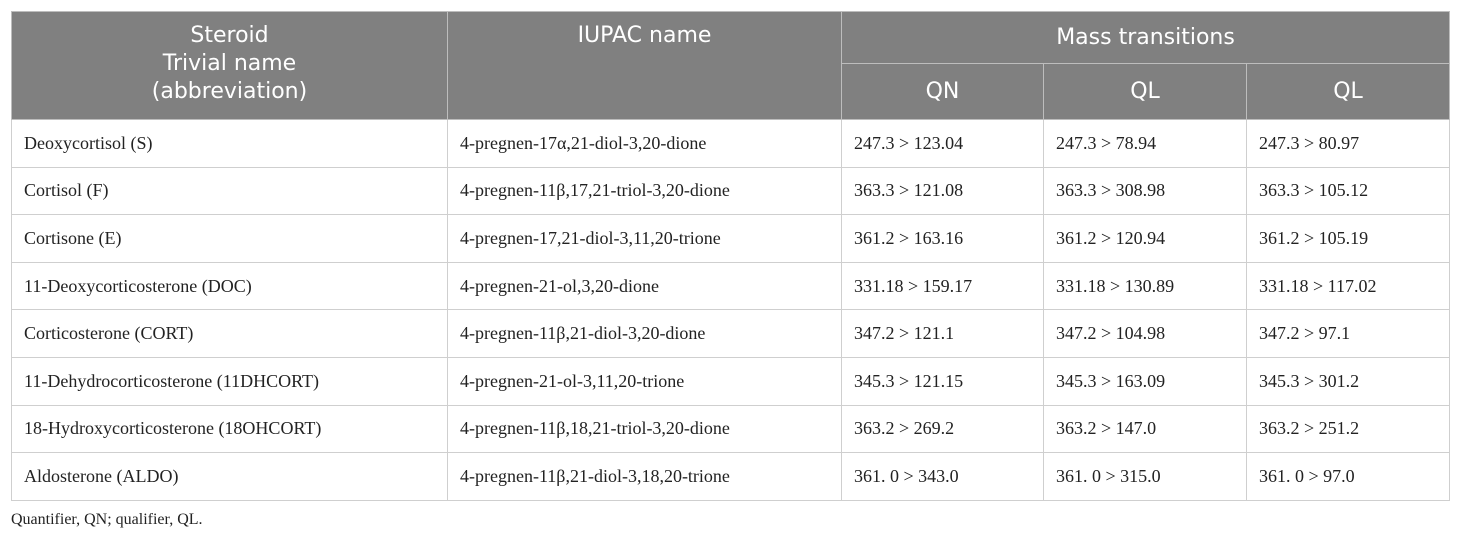 This screenshot has height=541, width=1460. I want to click on table-cell: 4-pregnen-11β,17,21-triol-3,20-dione, so click(644, 191).